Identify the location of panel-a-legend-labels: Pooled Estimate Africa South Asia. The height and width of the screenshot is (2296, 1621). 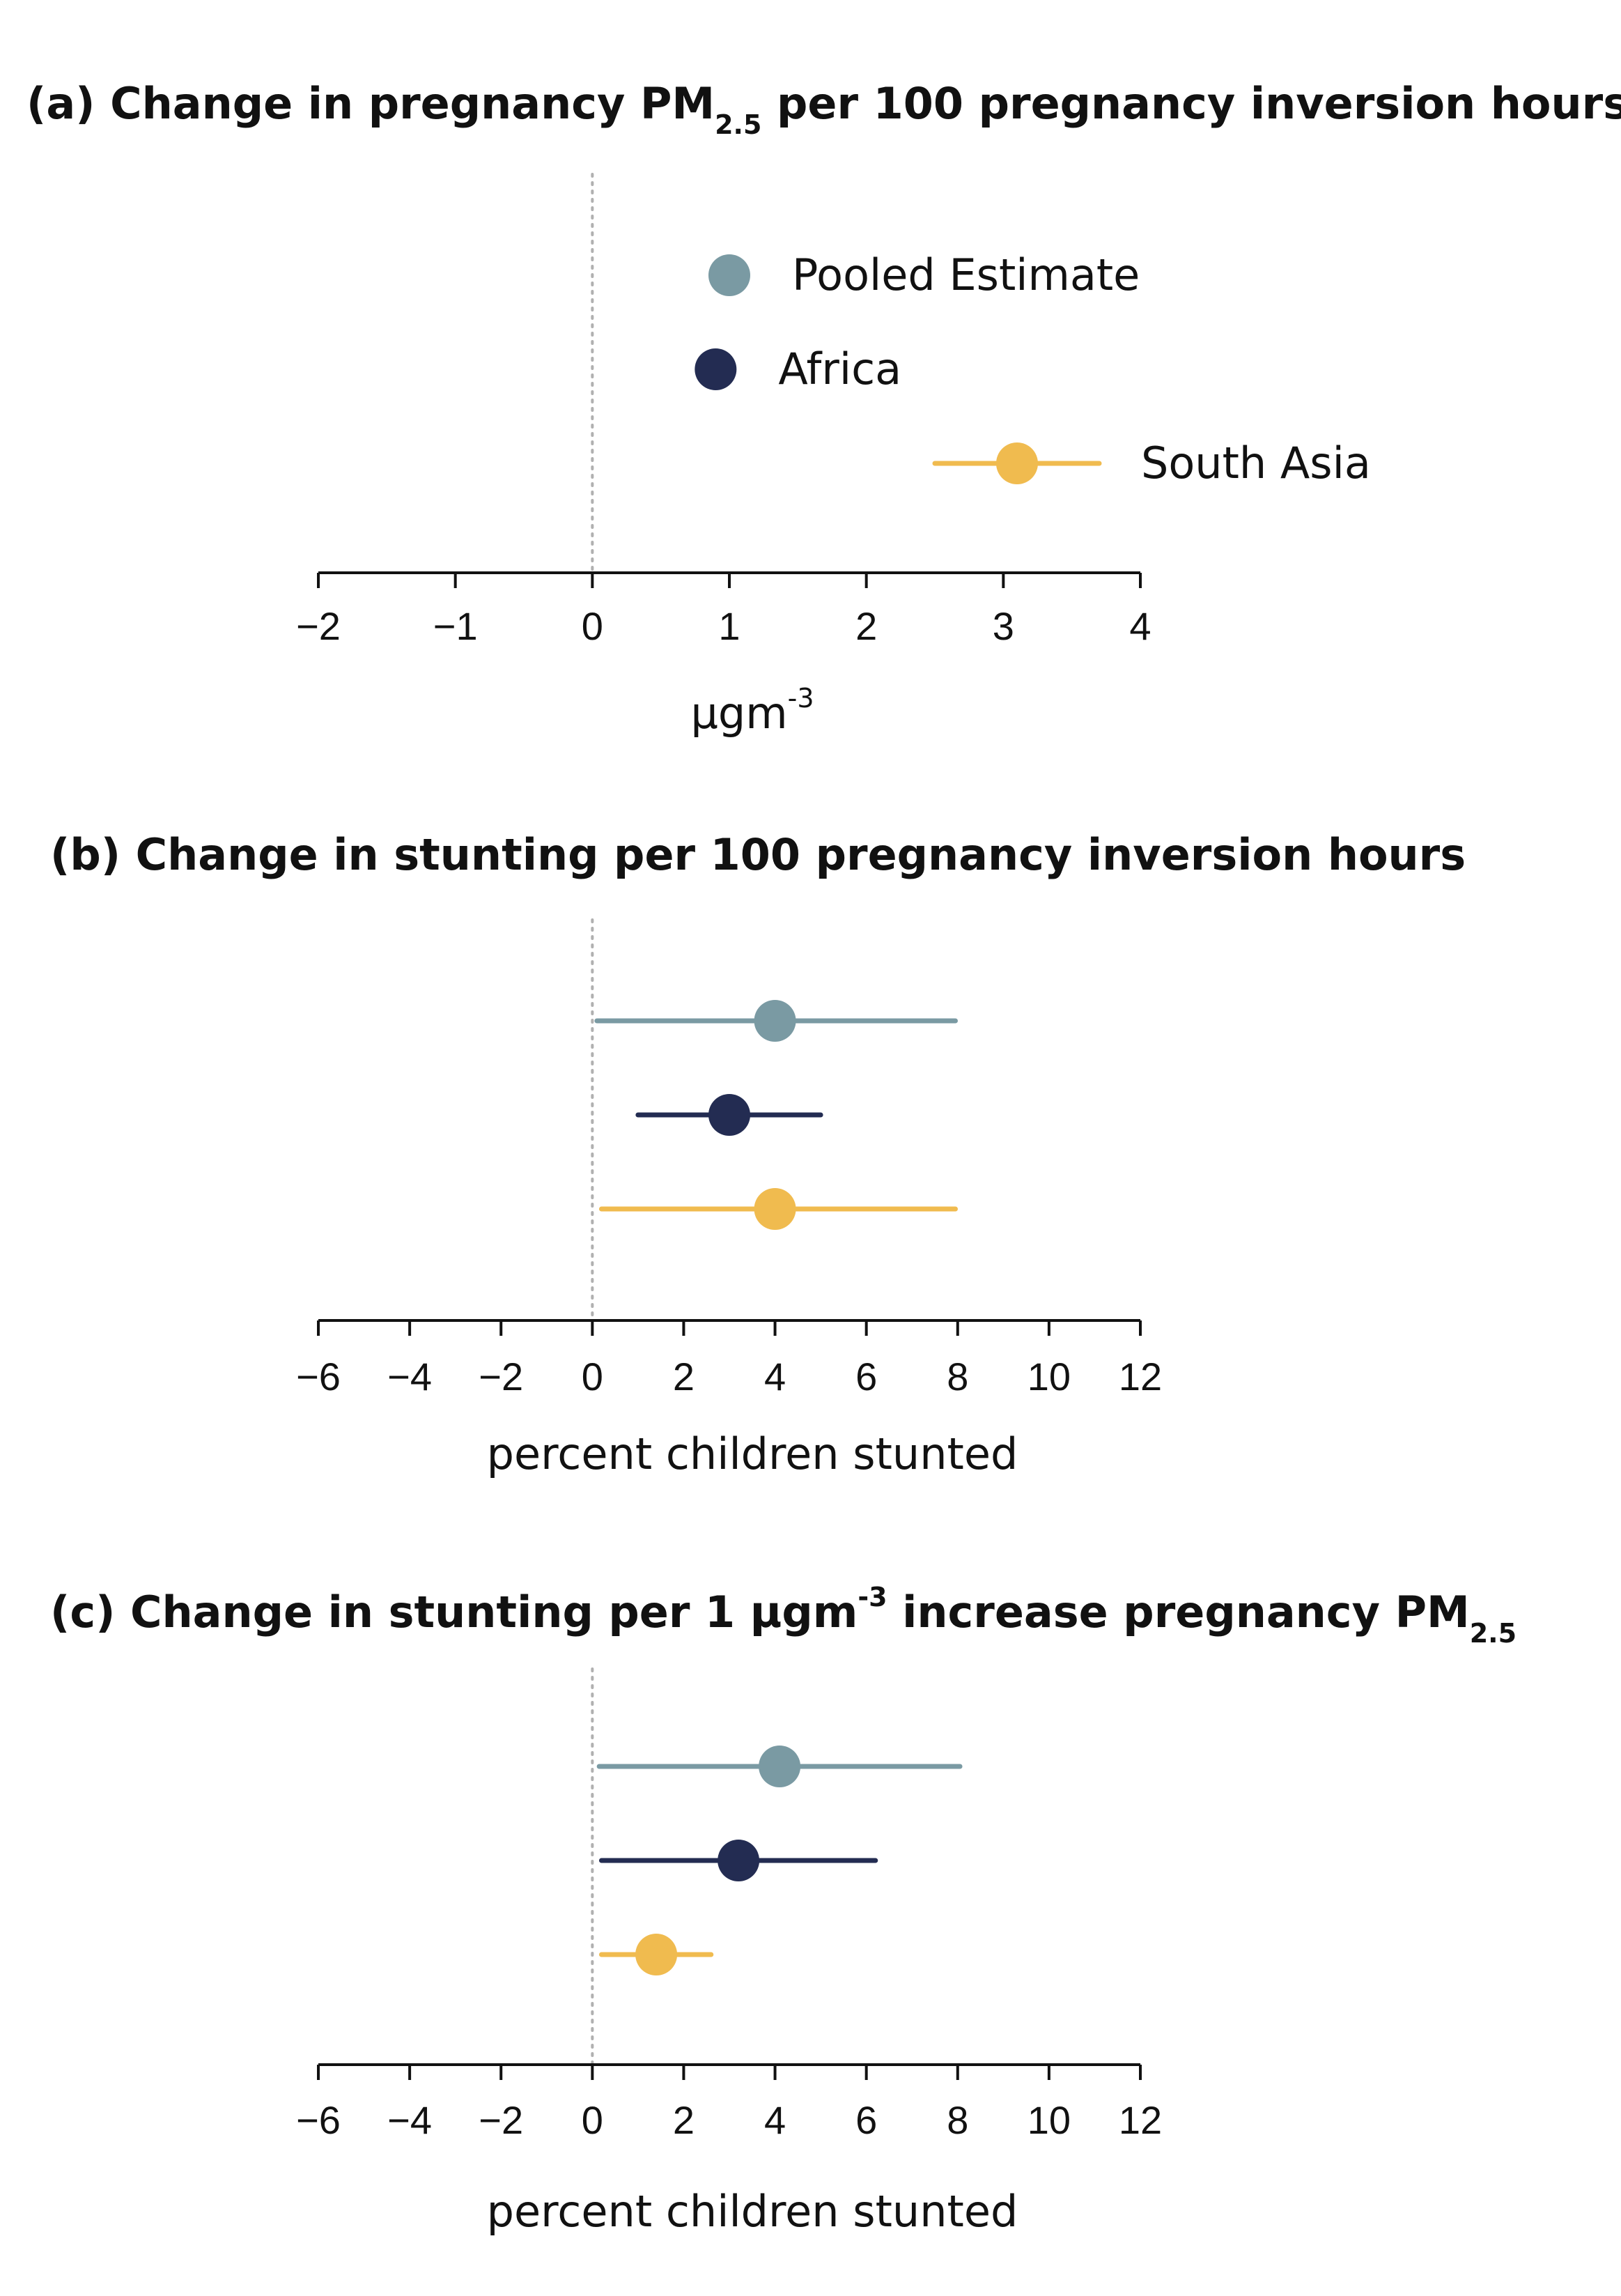
(1074, 368).